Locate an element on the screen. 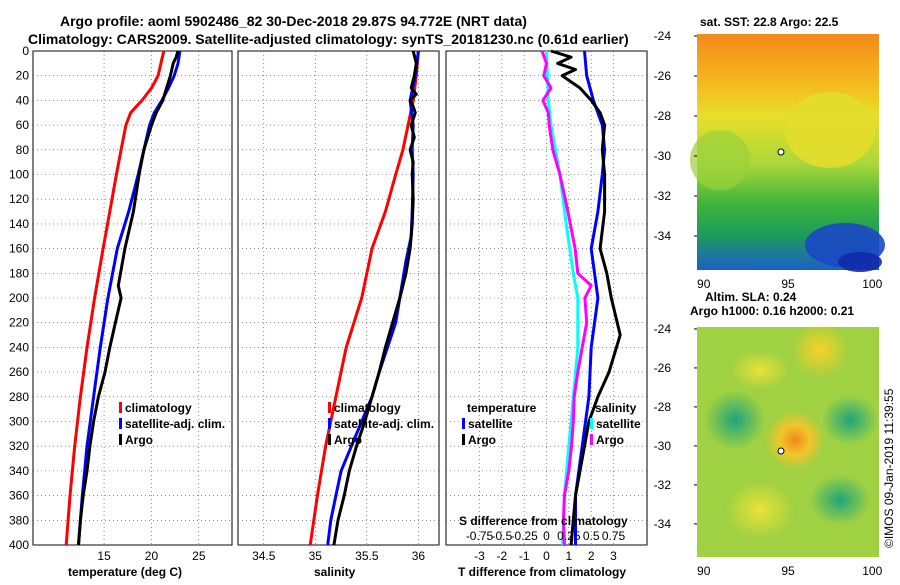  sst-cold-core is located at coordinates (860, 262).